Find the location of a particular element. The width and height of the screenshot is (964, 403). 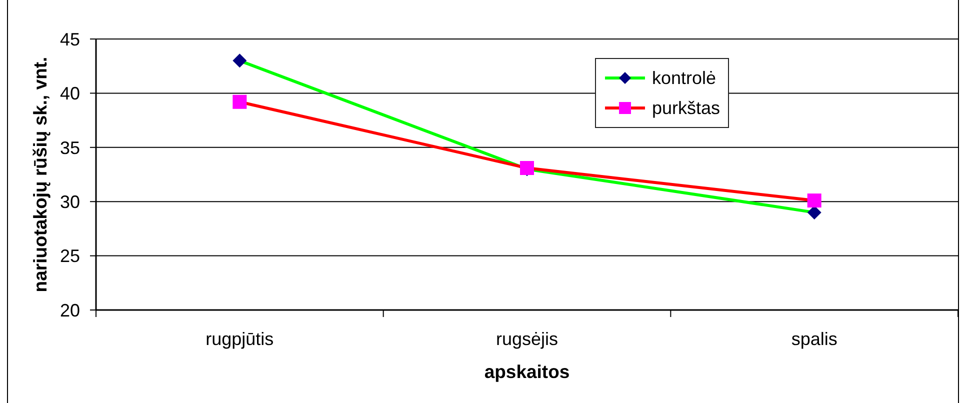

legend-label: kontrolė is located at coordinates (684, 78).